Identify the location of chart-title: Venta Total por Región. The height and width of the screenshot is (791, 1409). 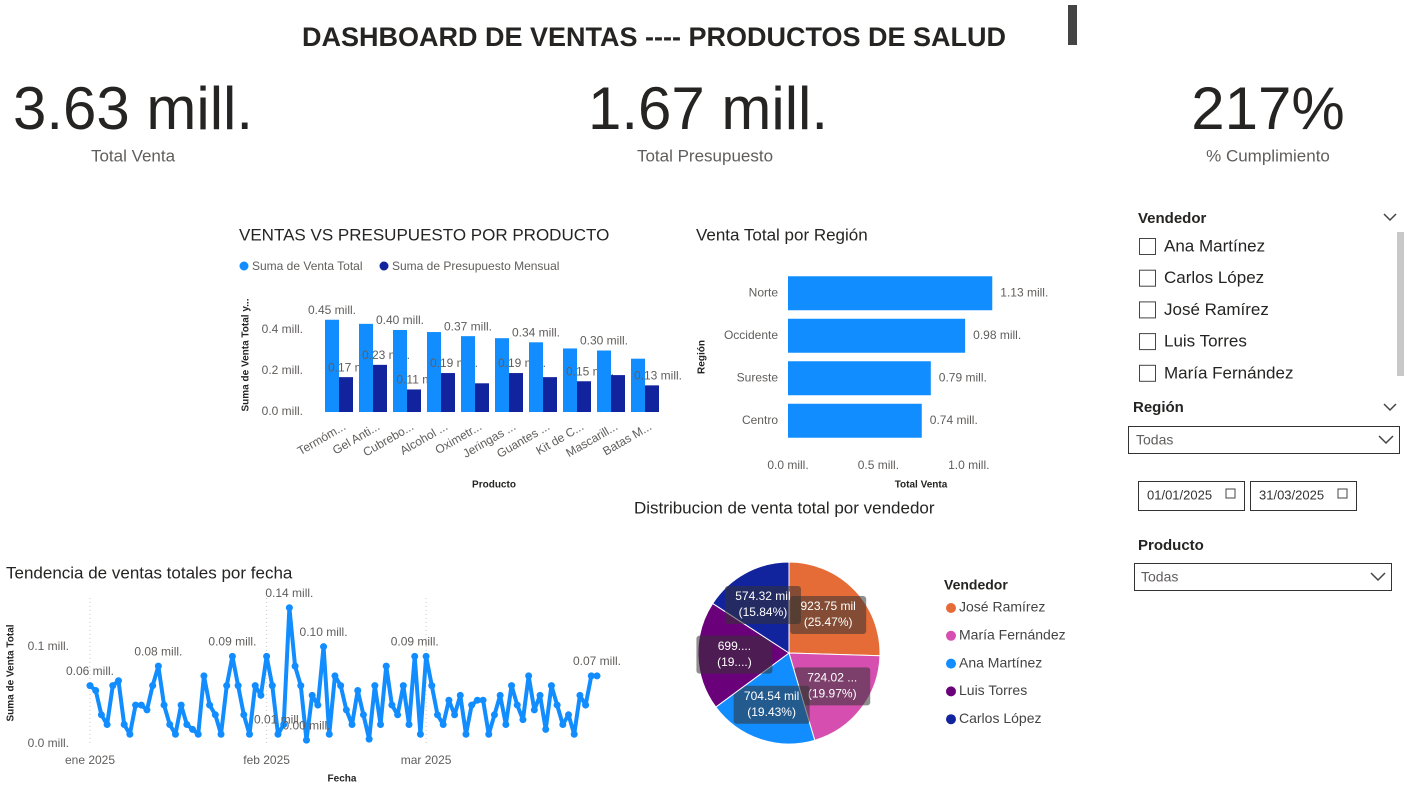
(782, 234).